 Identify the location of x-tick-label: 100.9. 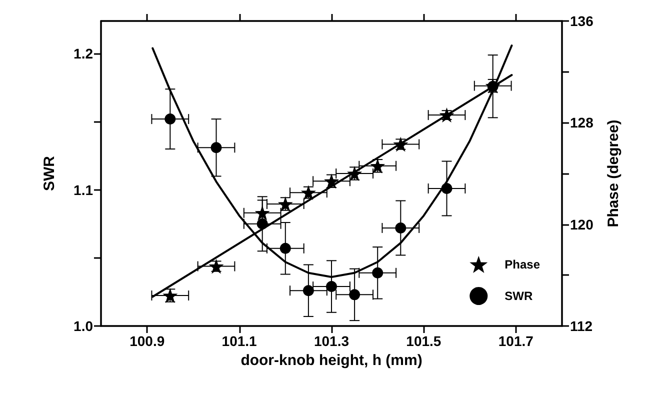
(147, 341).